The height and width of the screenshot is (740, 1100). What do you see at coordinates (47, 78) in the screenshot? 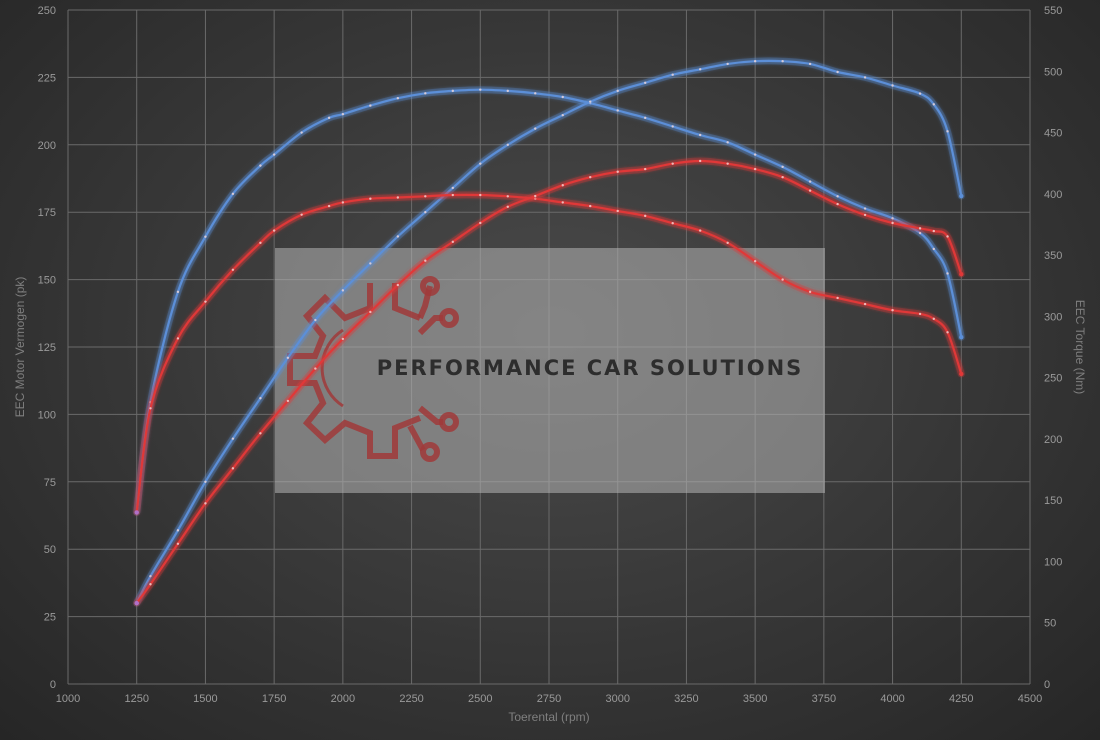
I see `y-left-tick-label: 225` at bounding box center [47, 78].